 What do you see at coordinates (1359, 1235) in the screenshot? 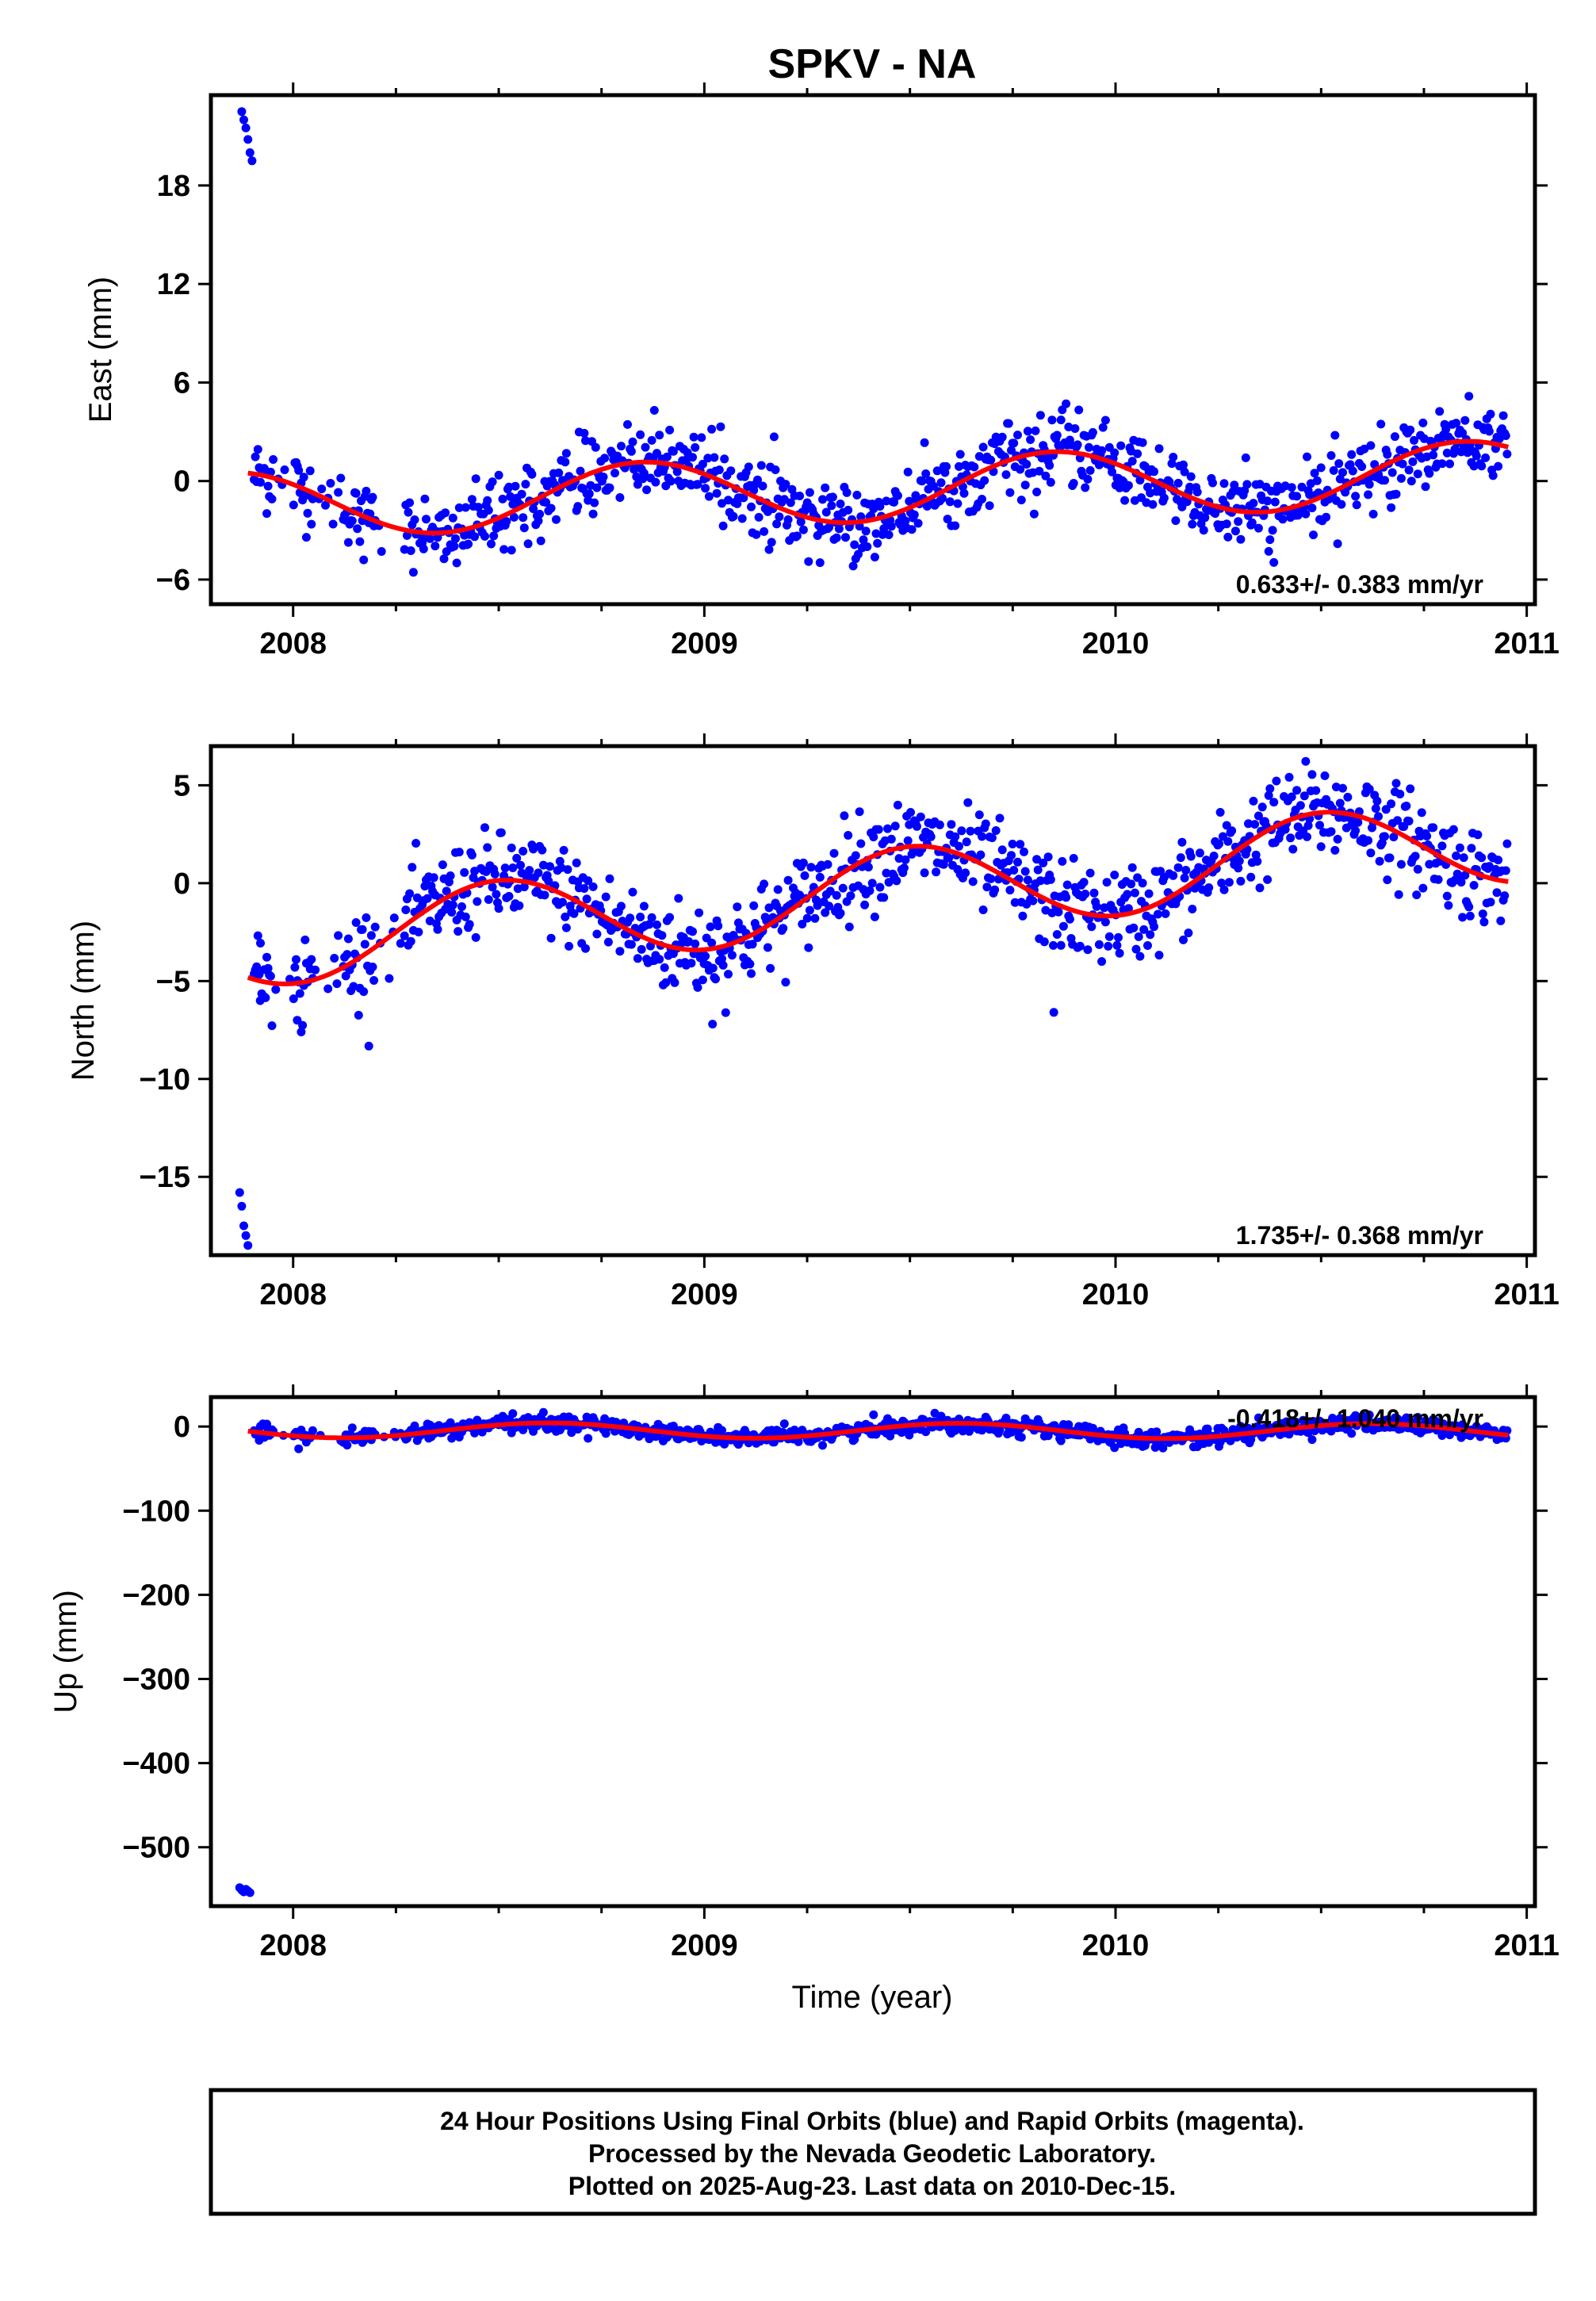
I see `north-rate-label: 1.735+/- 0.368 mm/yr` at bounding box center [1359, 1235].